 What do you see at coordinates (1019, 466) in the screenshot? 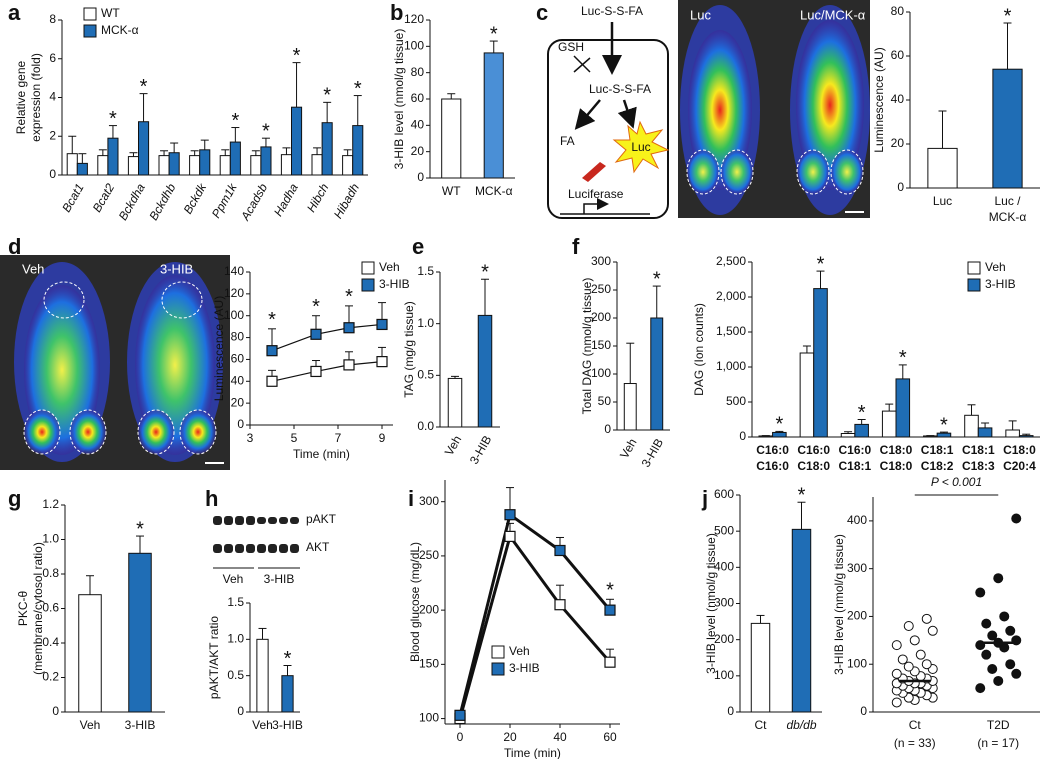
I see `x-tick-label: C20:4` at bounding box center [1019, 466].